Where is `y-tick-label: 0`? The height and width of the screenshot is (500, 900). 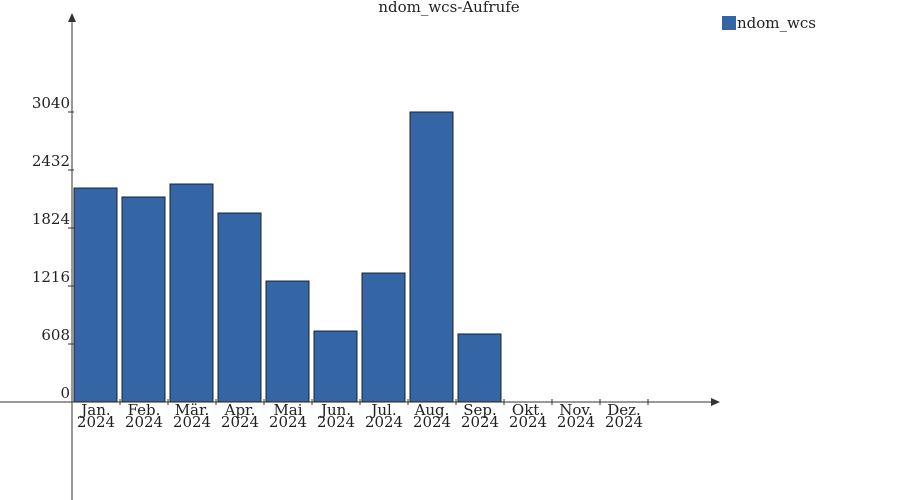
y-tick-label: 0 is located at coordinates (65, 393).